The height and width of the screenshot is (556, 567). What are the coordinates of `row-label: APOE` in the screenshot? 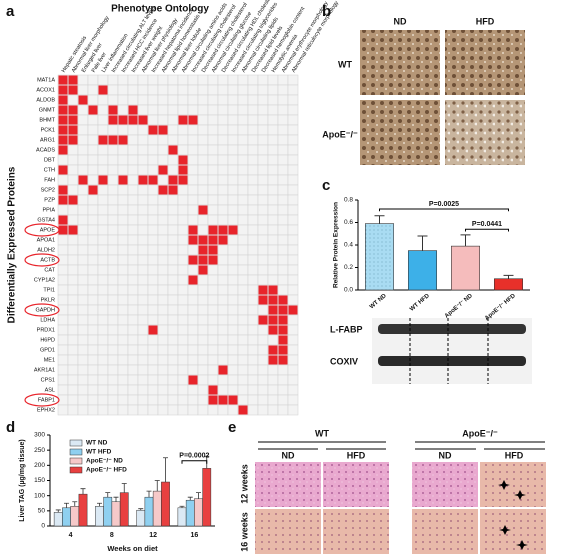 It's located at (48, 230).